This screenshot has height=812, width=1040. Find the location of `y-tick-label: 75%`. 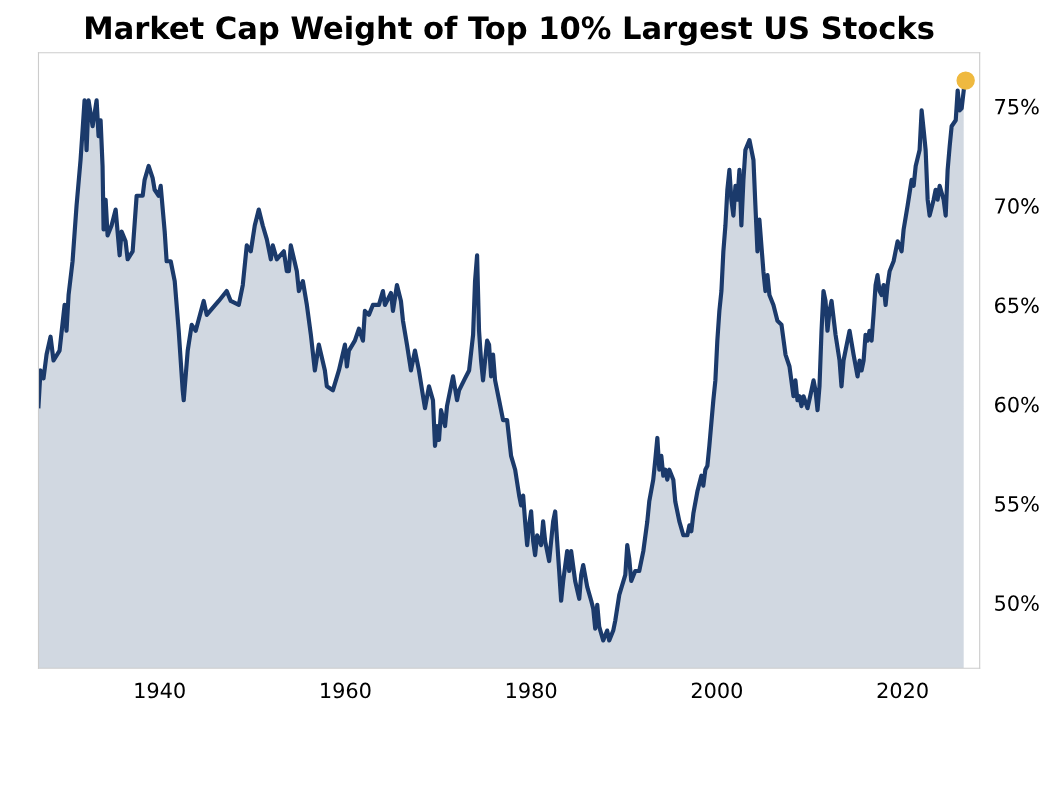

y-tick-label: 75% is located at coordinates (1017, 106).